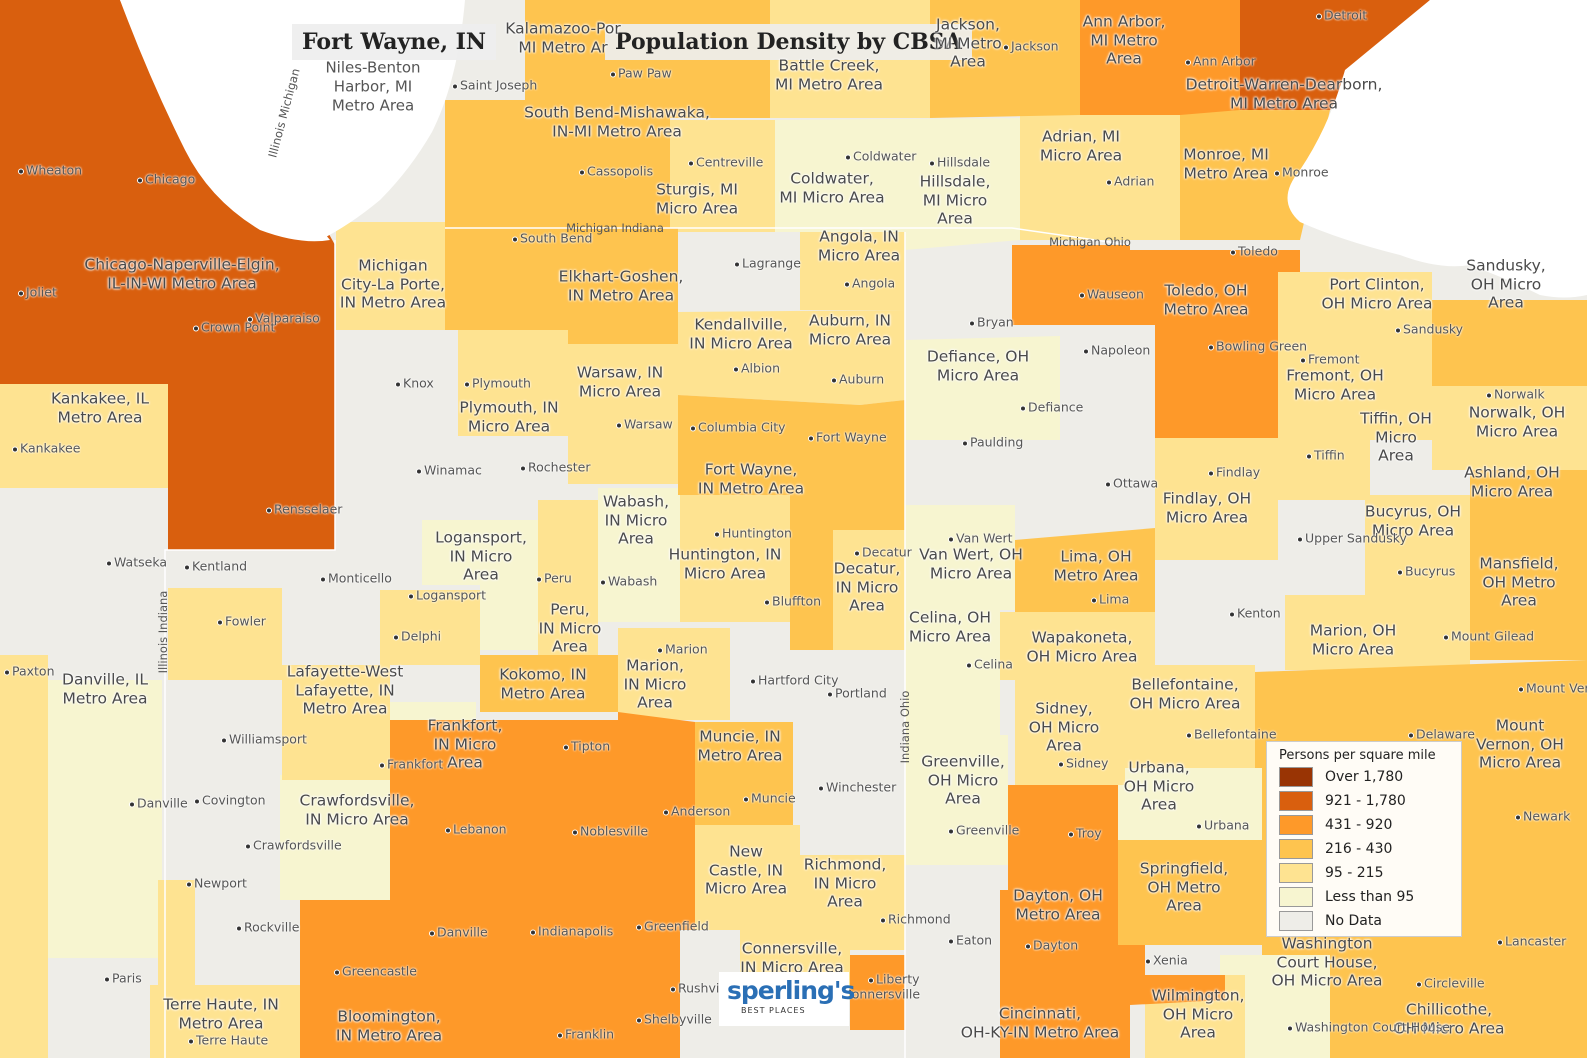  What do you see at coordinates (1520, 744) in the screenshot?
I see `area-label-mount-vernon: Mount Vernon, OH Micro Area` at bounding box center [1520, 744].